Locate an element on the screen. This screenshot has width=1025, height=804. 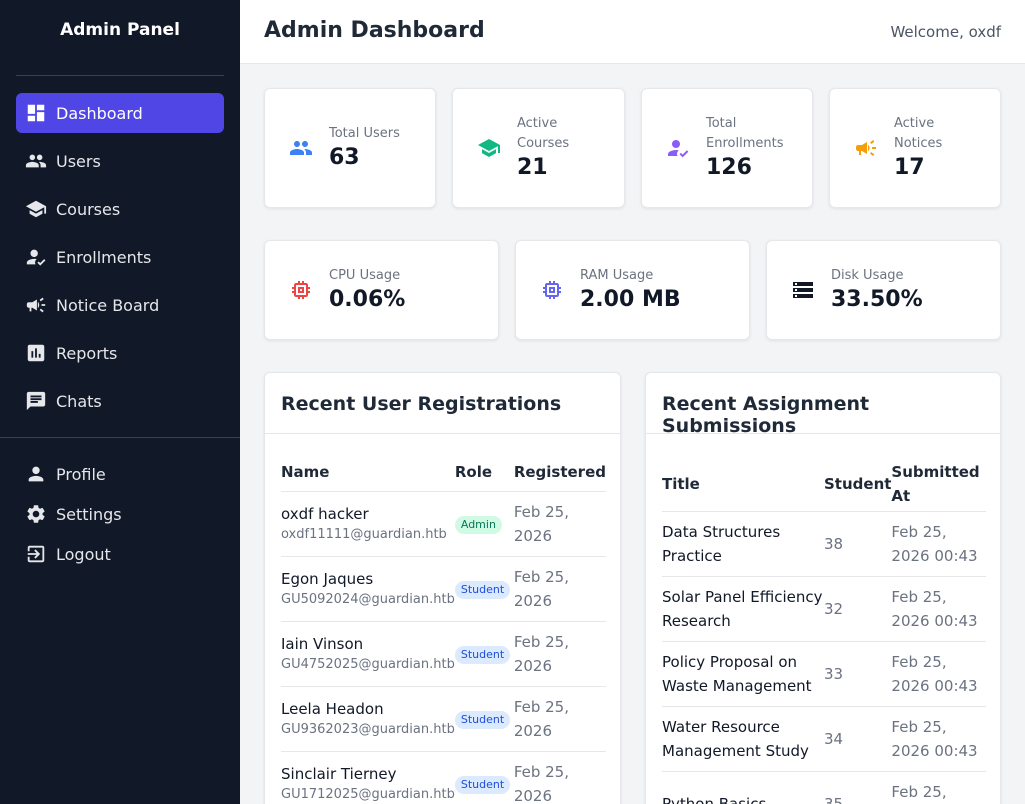
role-badge: Admin is located at coordinates (478, 524).